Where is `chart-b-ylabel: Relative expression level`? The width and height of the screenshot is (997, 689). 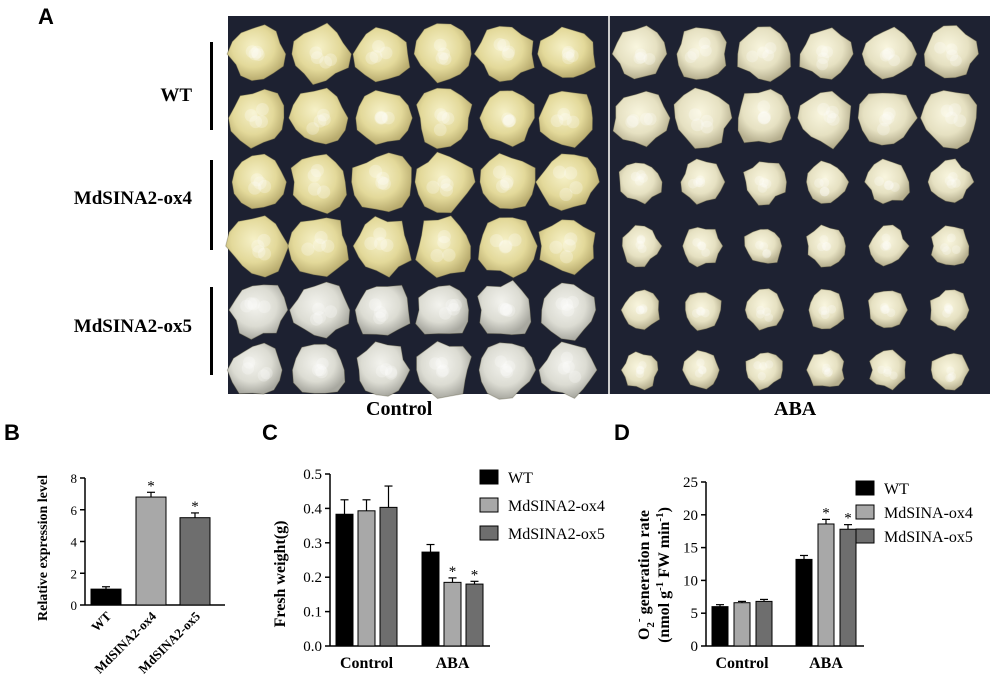
chart-b-ylabel: Relative expression level is located at coordinates (43, 548).